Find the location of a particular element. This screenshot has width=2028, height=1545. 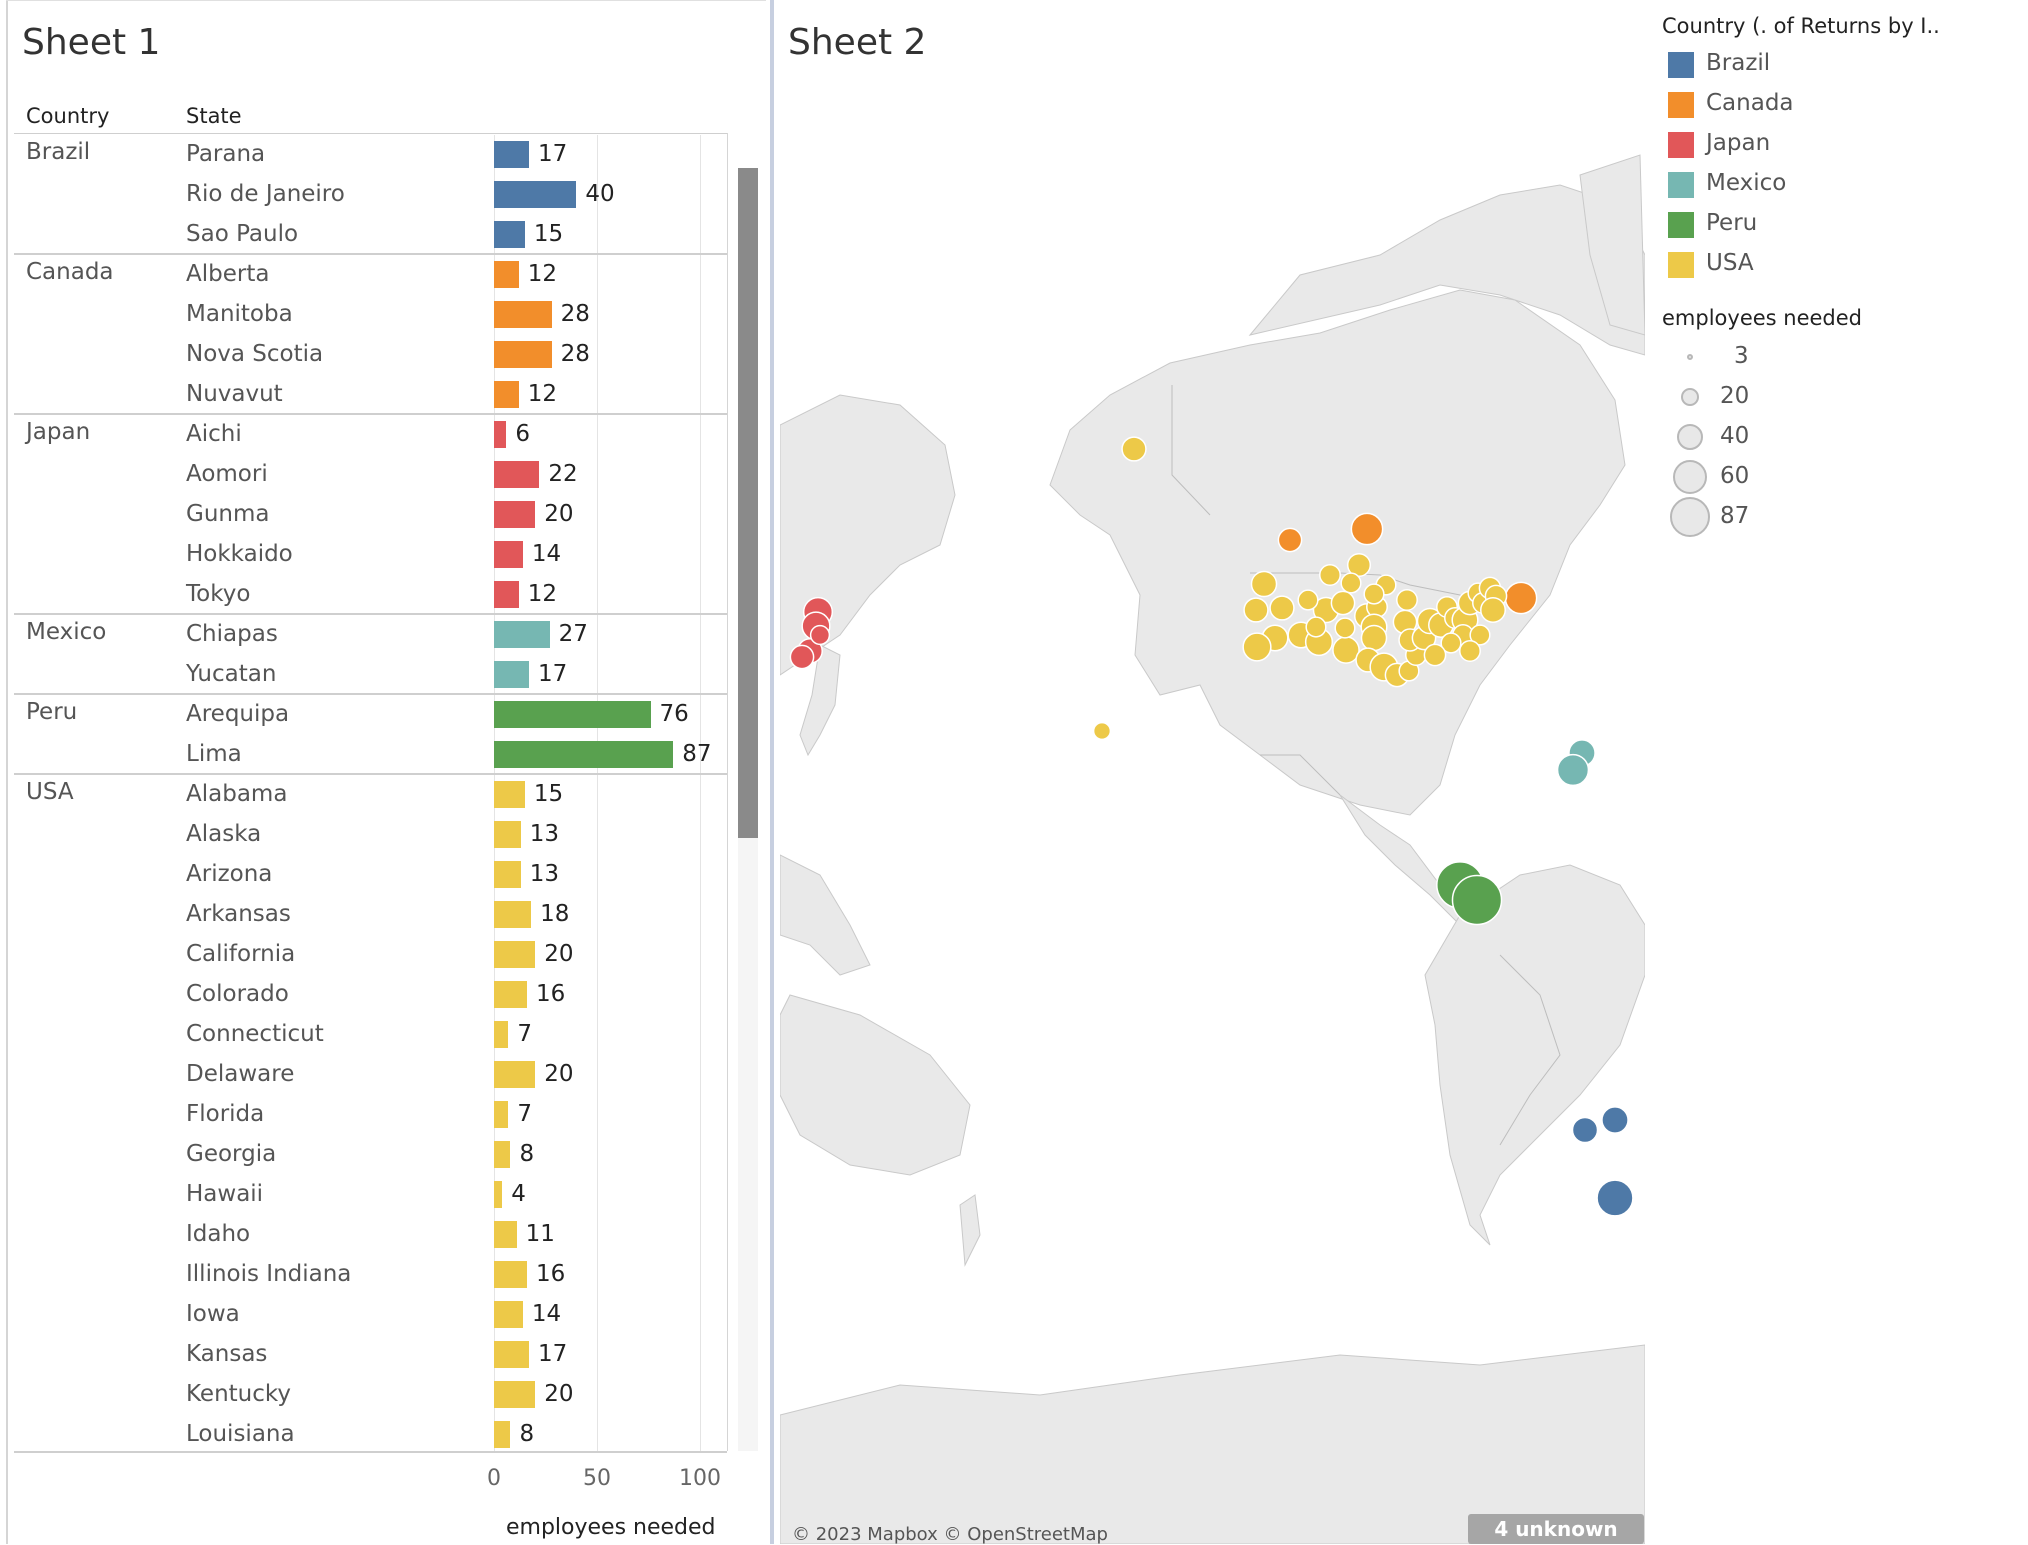

bar-arkansas is located at coordinates (513, 914).